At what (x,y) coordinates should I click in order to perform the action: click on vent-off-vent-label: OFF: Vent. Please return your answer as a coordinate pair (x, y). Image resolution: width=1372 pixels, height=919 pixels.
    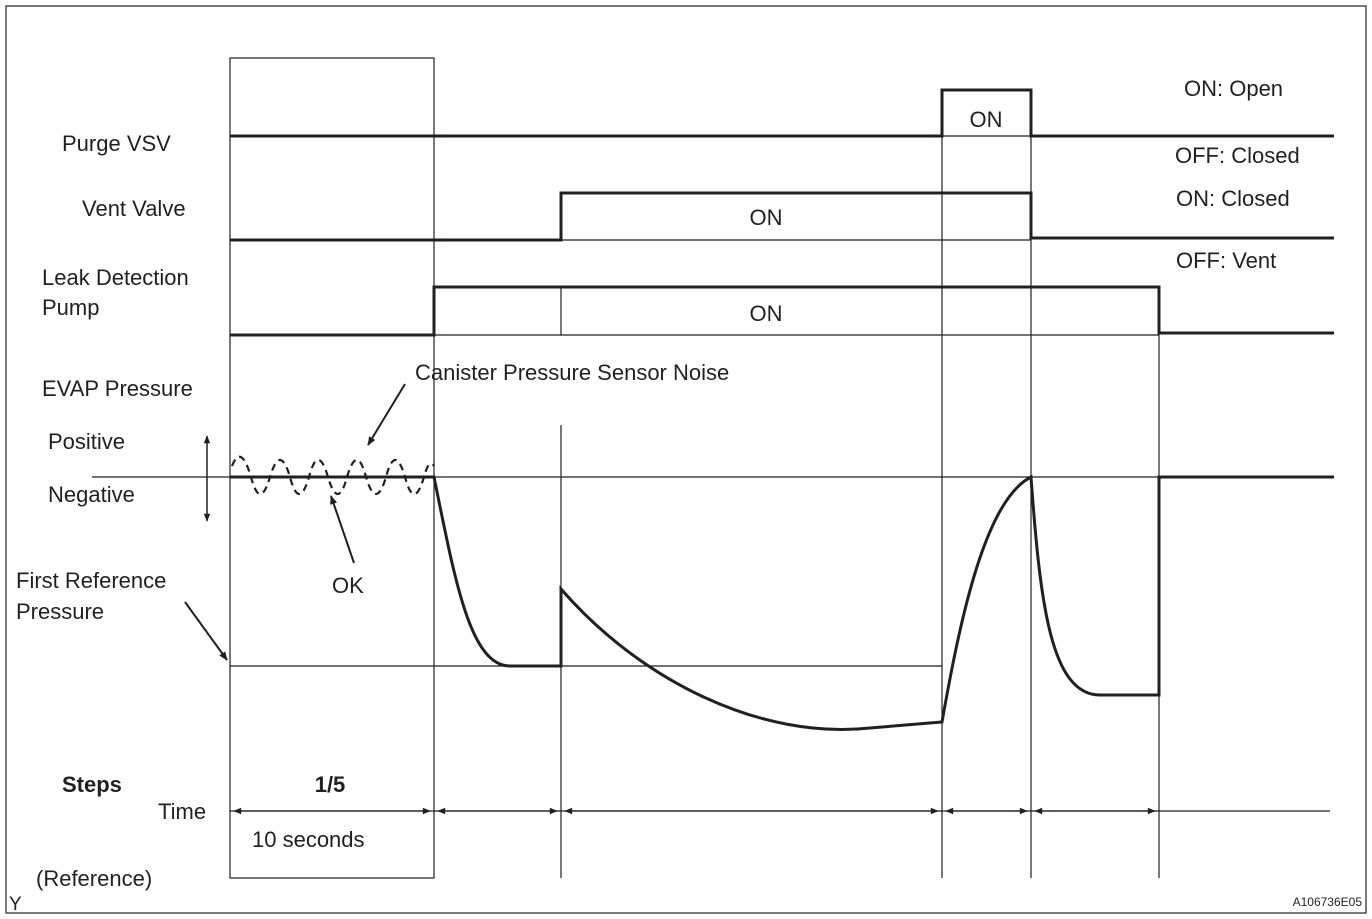
    Looking at the image, I should click on (1226, 260).